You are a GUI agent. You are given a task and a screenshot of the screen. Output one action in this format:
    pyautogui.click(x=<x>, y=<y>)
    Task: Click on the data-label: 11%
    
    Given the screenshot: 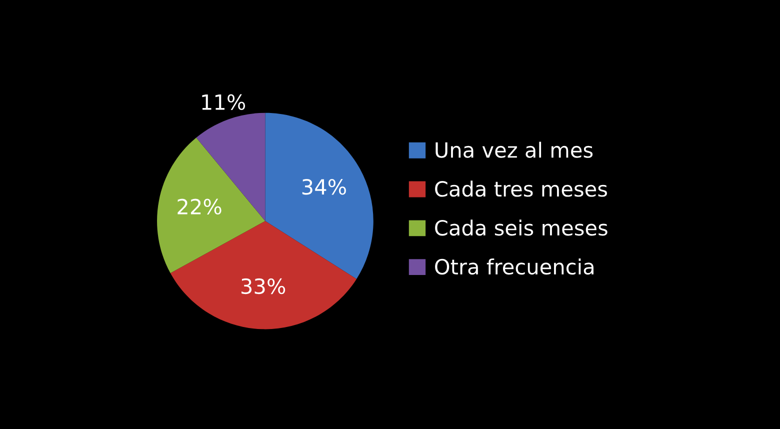 What is the action you would take?
    pyautogui.click(x=224, y=102)
    